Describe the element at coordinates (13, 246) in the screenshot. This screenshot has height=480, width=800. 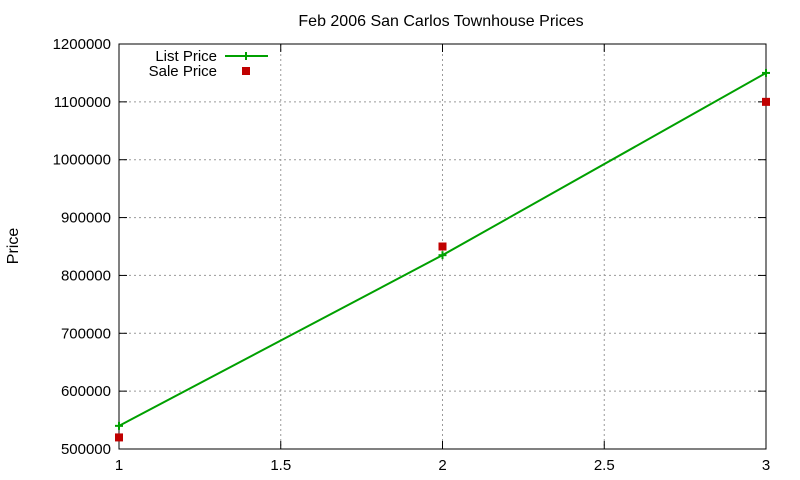
I see `y-axis-label: Price` at that location.